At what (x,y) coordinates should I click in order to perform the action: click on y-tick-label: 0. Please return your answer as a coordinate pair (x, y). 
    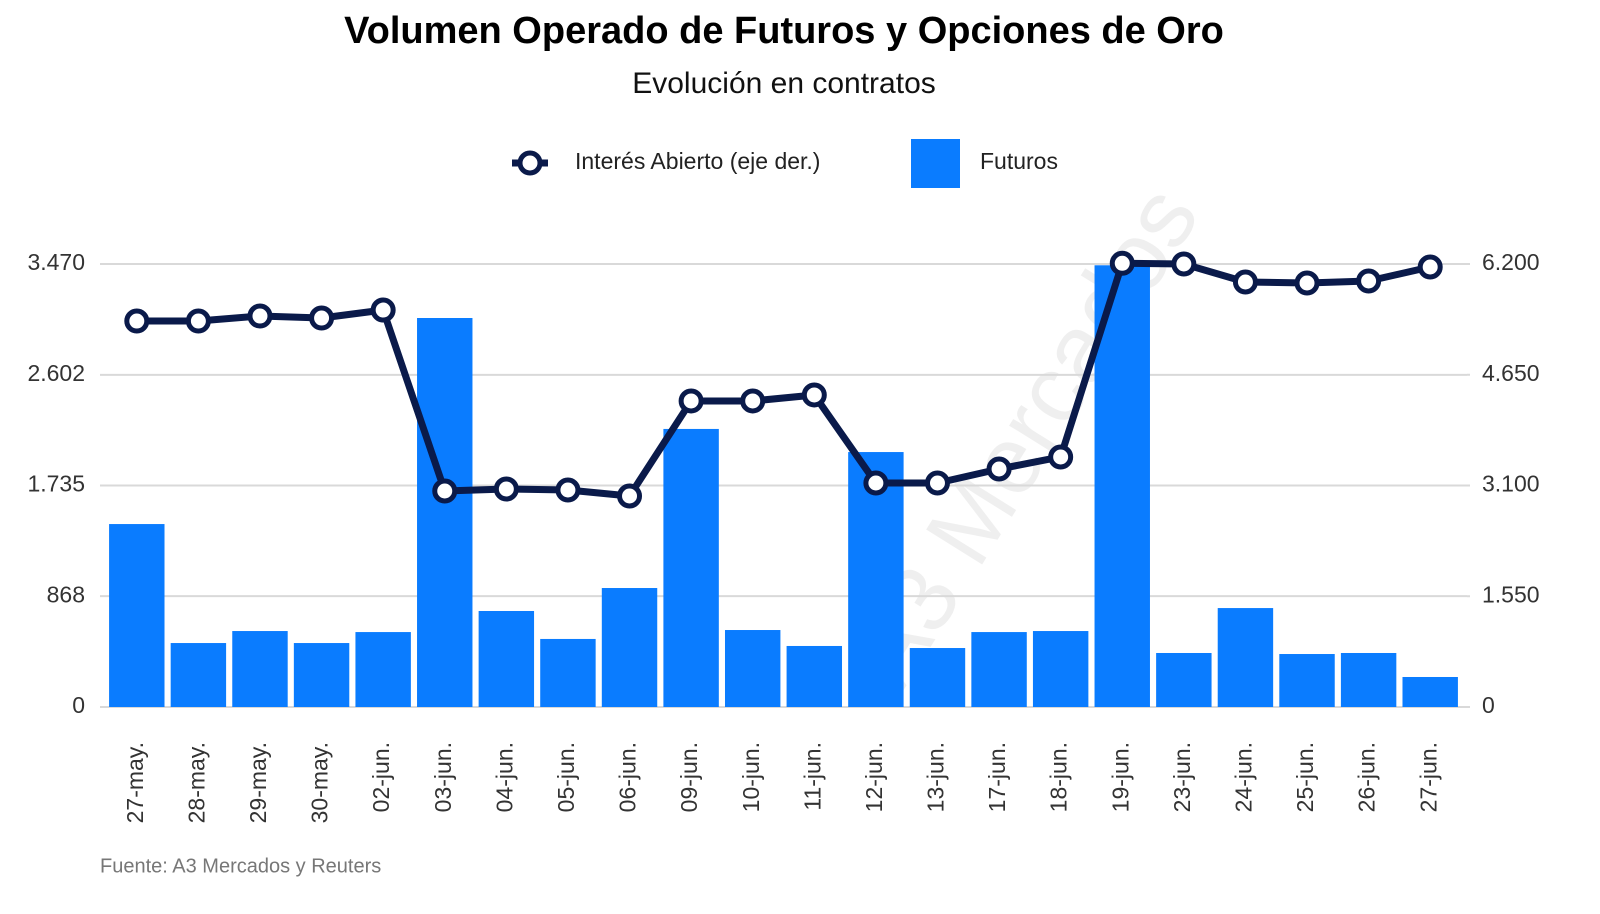
    Looking at the image, I should click on (78, 705).